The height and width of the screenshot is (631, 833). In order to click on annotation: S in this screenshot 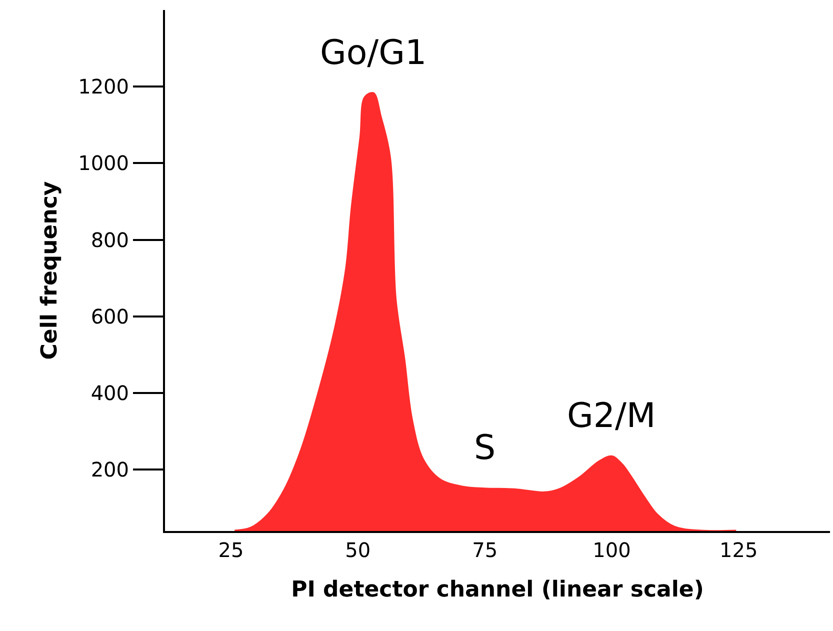, I will do `click(485, 448)`.